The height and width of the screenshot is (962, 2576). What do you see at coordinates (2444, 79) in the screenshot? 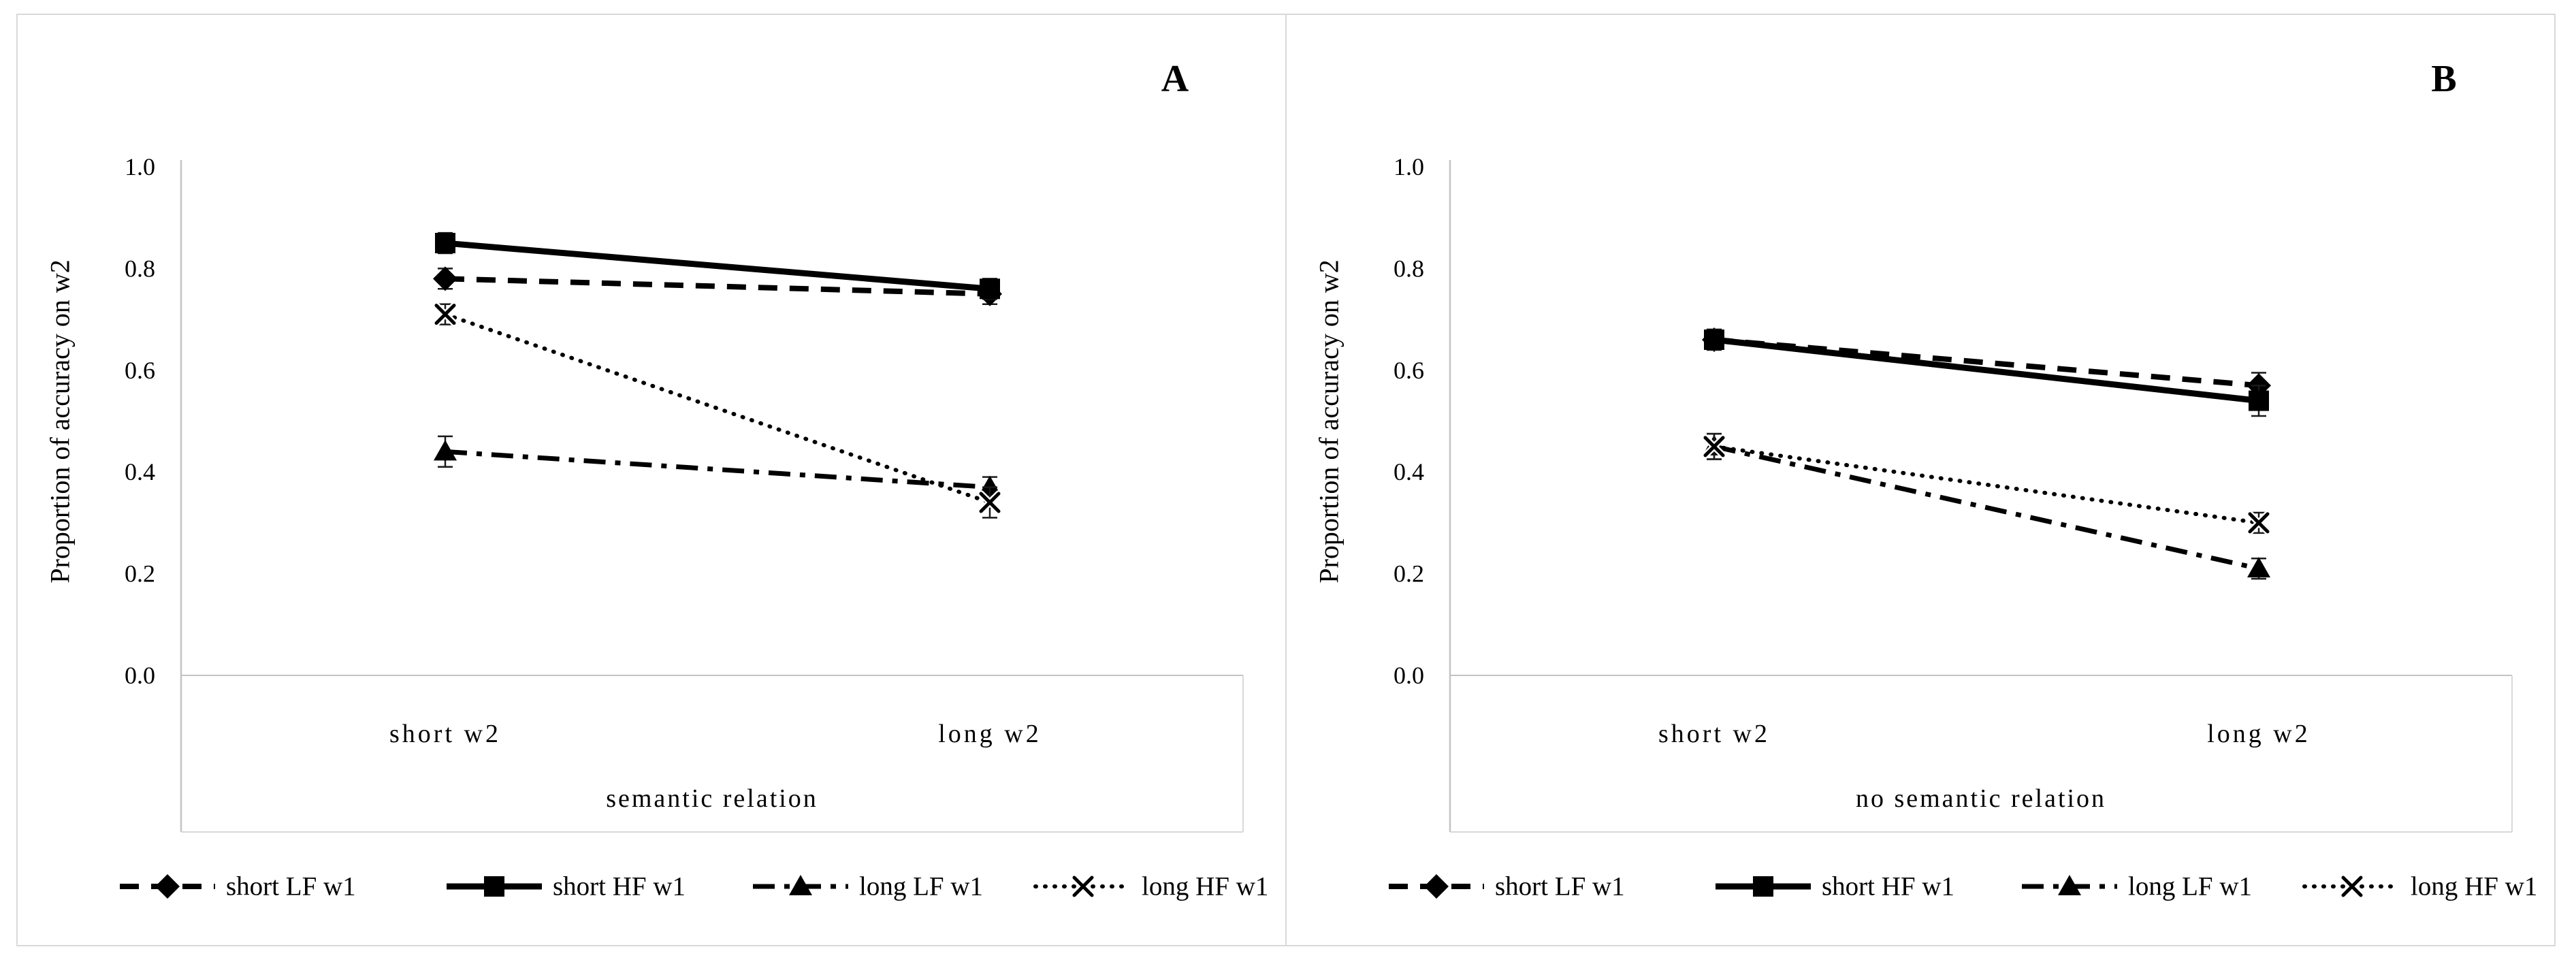
I see `panel-letter: B` at bounding box center [2444, 79].